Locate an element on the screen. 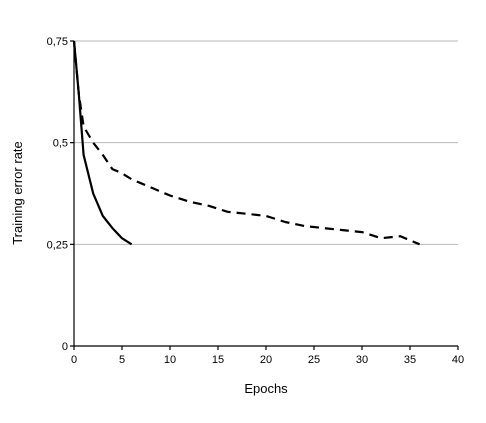  x-tick-label-4: 20 is located at coordinates (266, 360).